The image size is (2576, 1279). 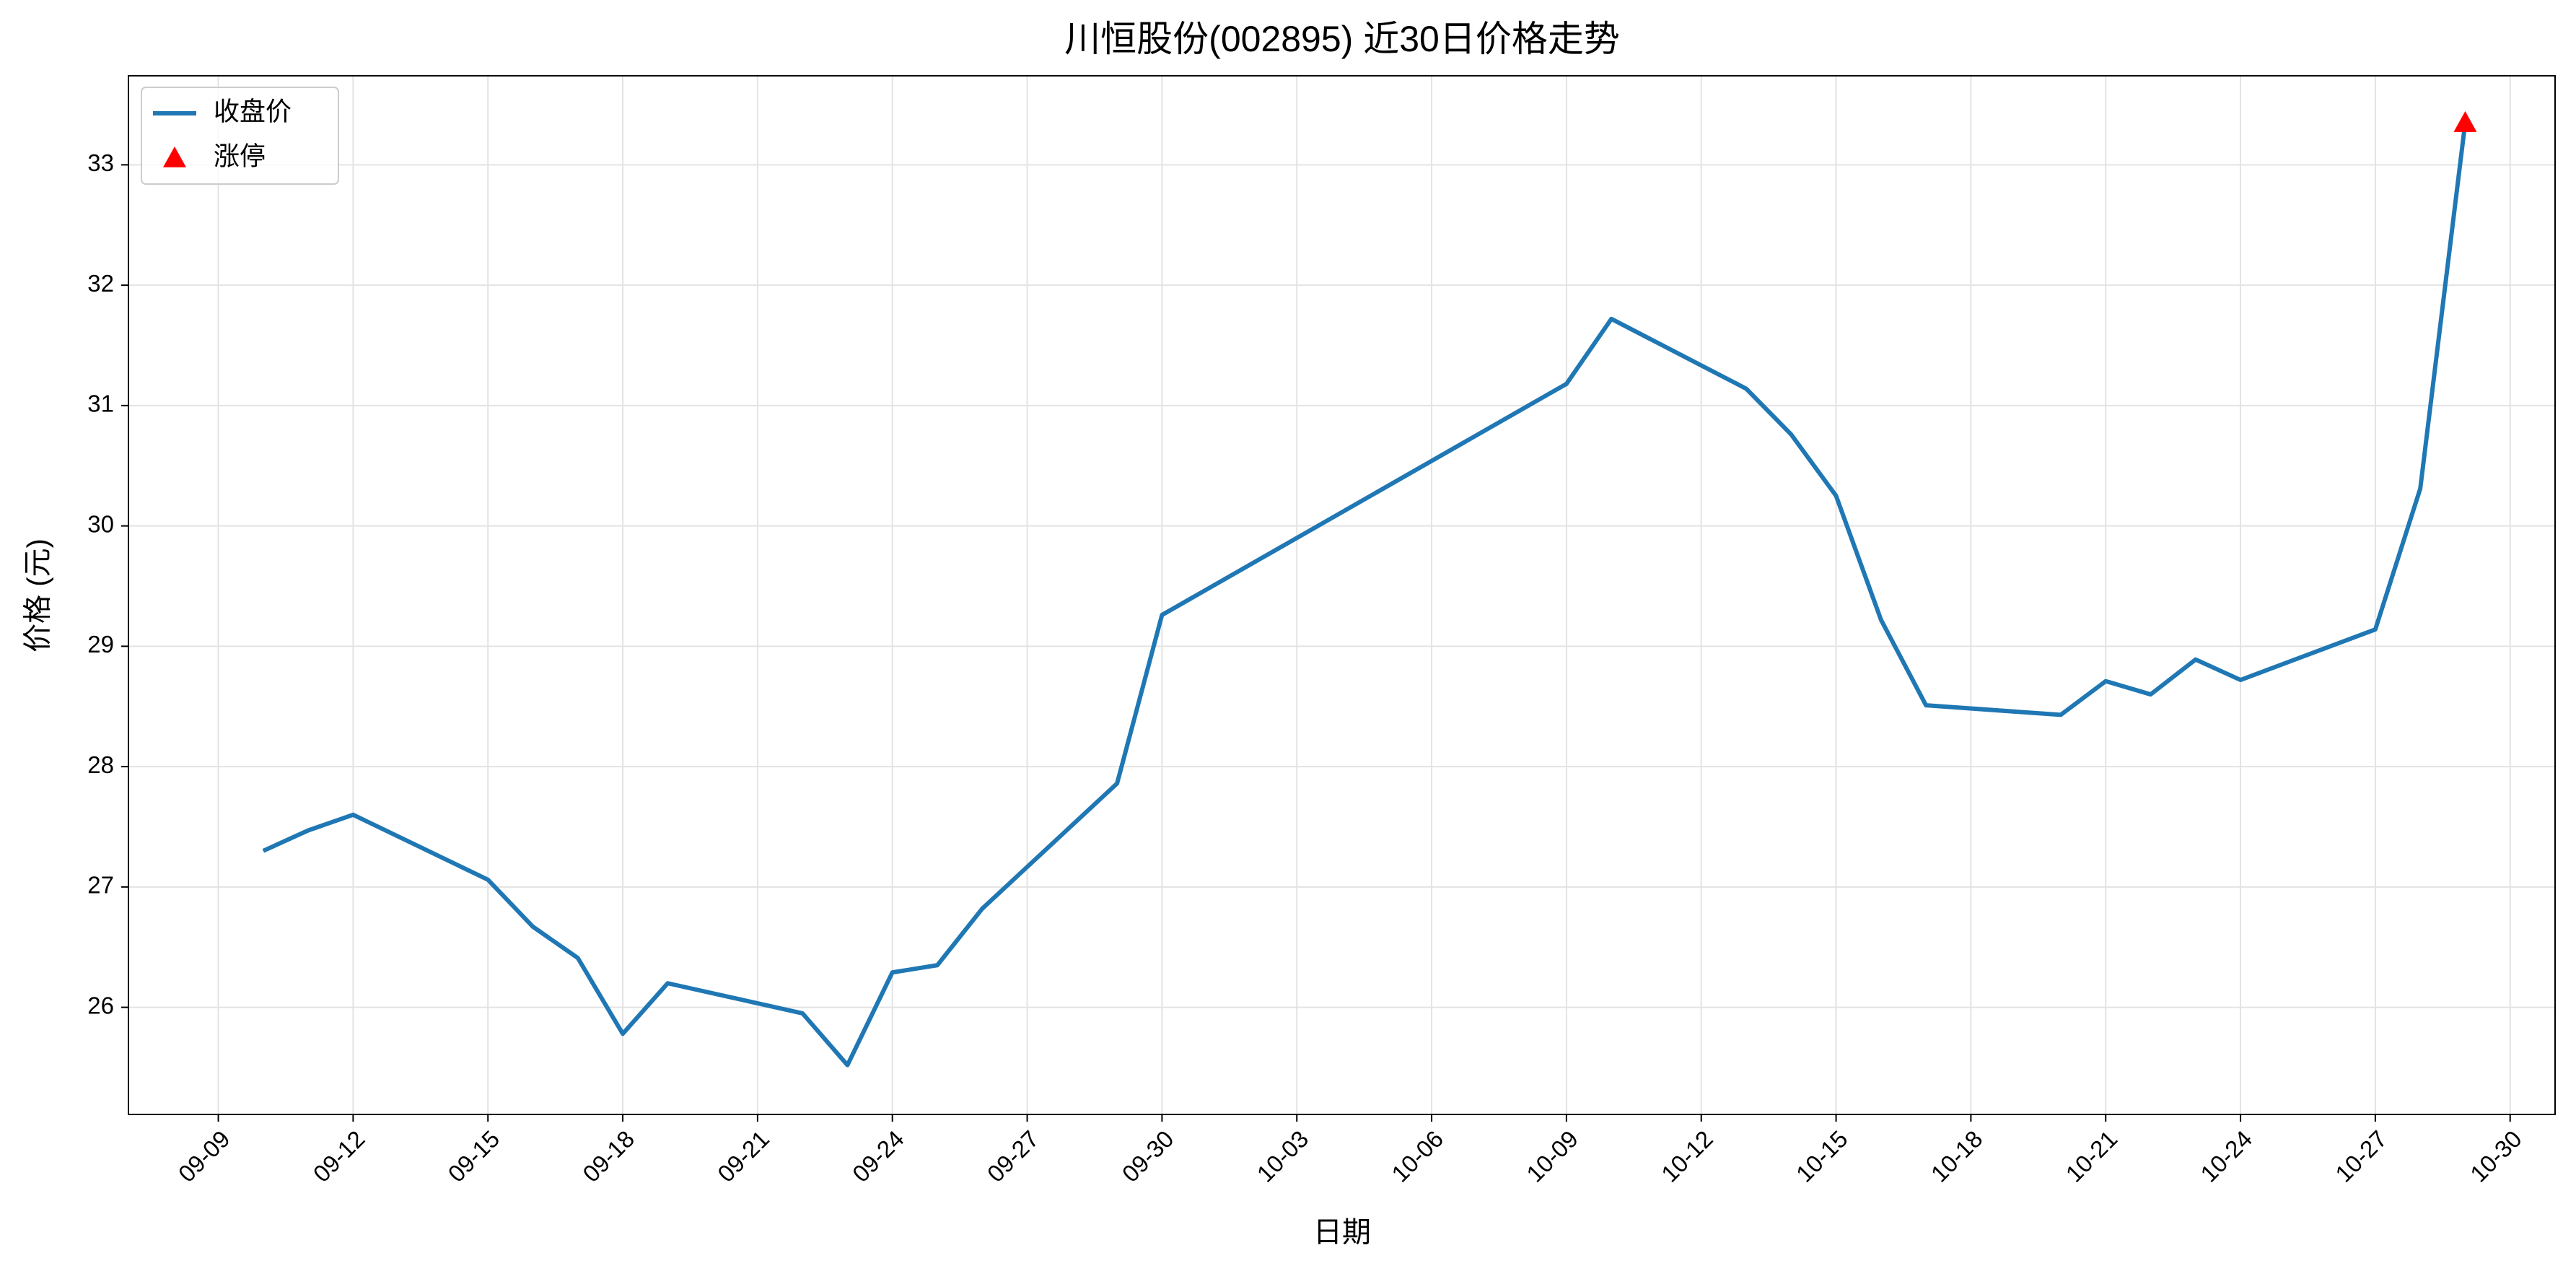 I want to click on x-tick-label: 09-18, so click(x=608, y=1156).